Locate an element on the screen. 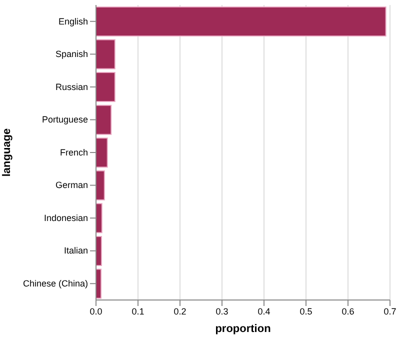 This screenshot has height=342, width=400. x-tick-label: 0.4 is located at coordinates (264, 311).